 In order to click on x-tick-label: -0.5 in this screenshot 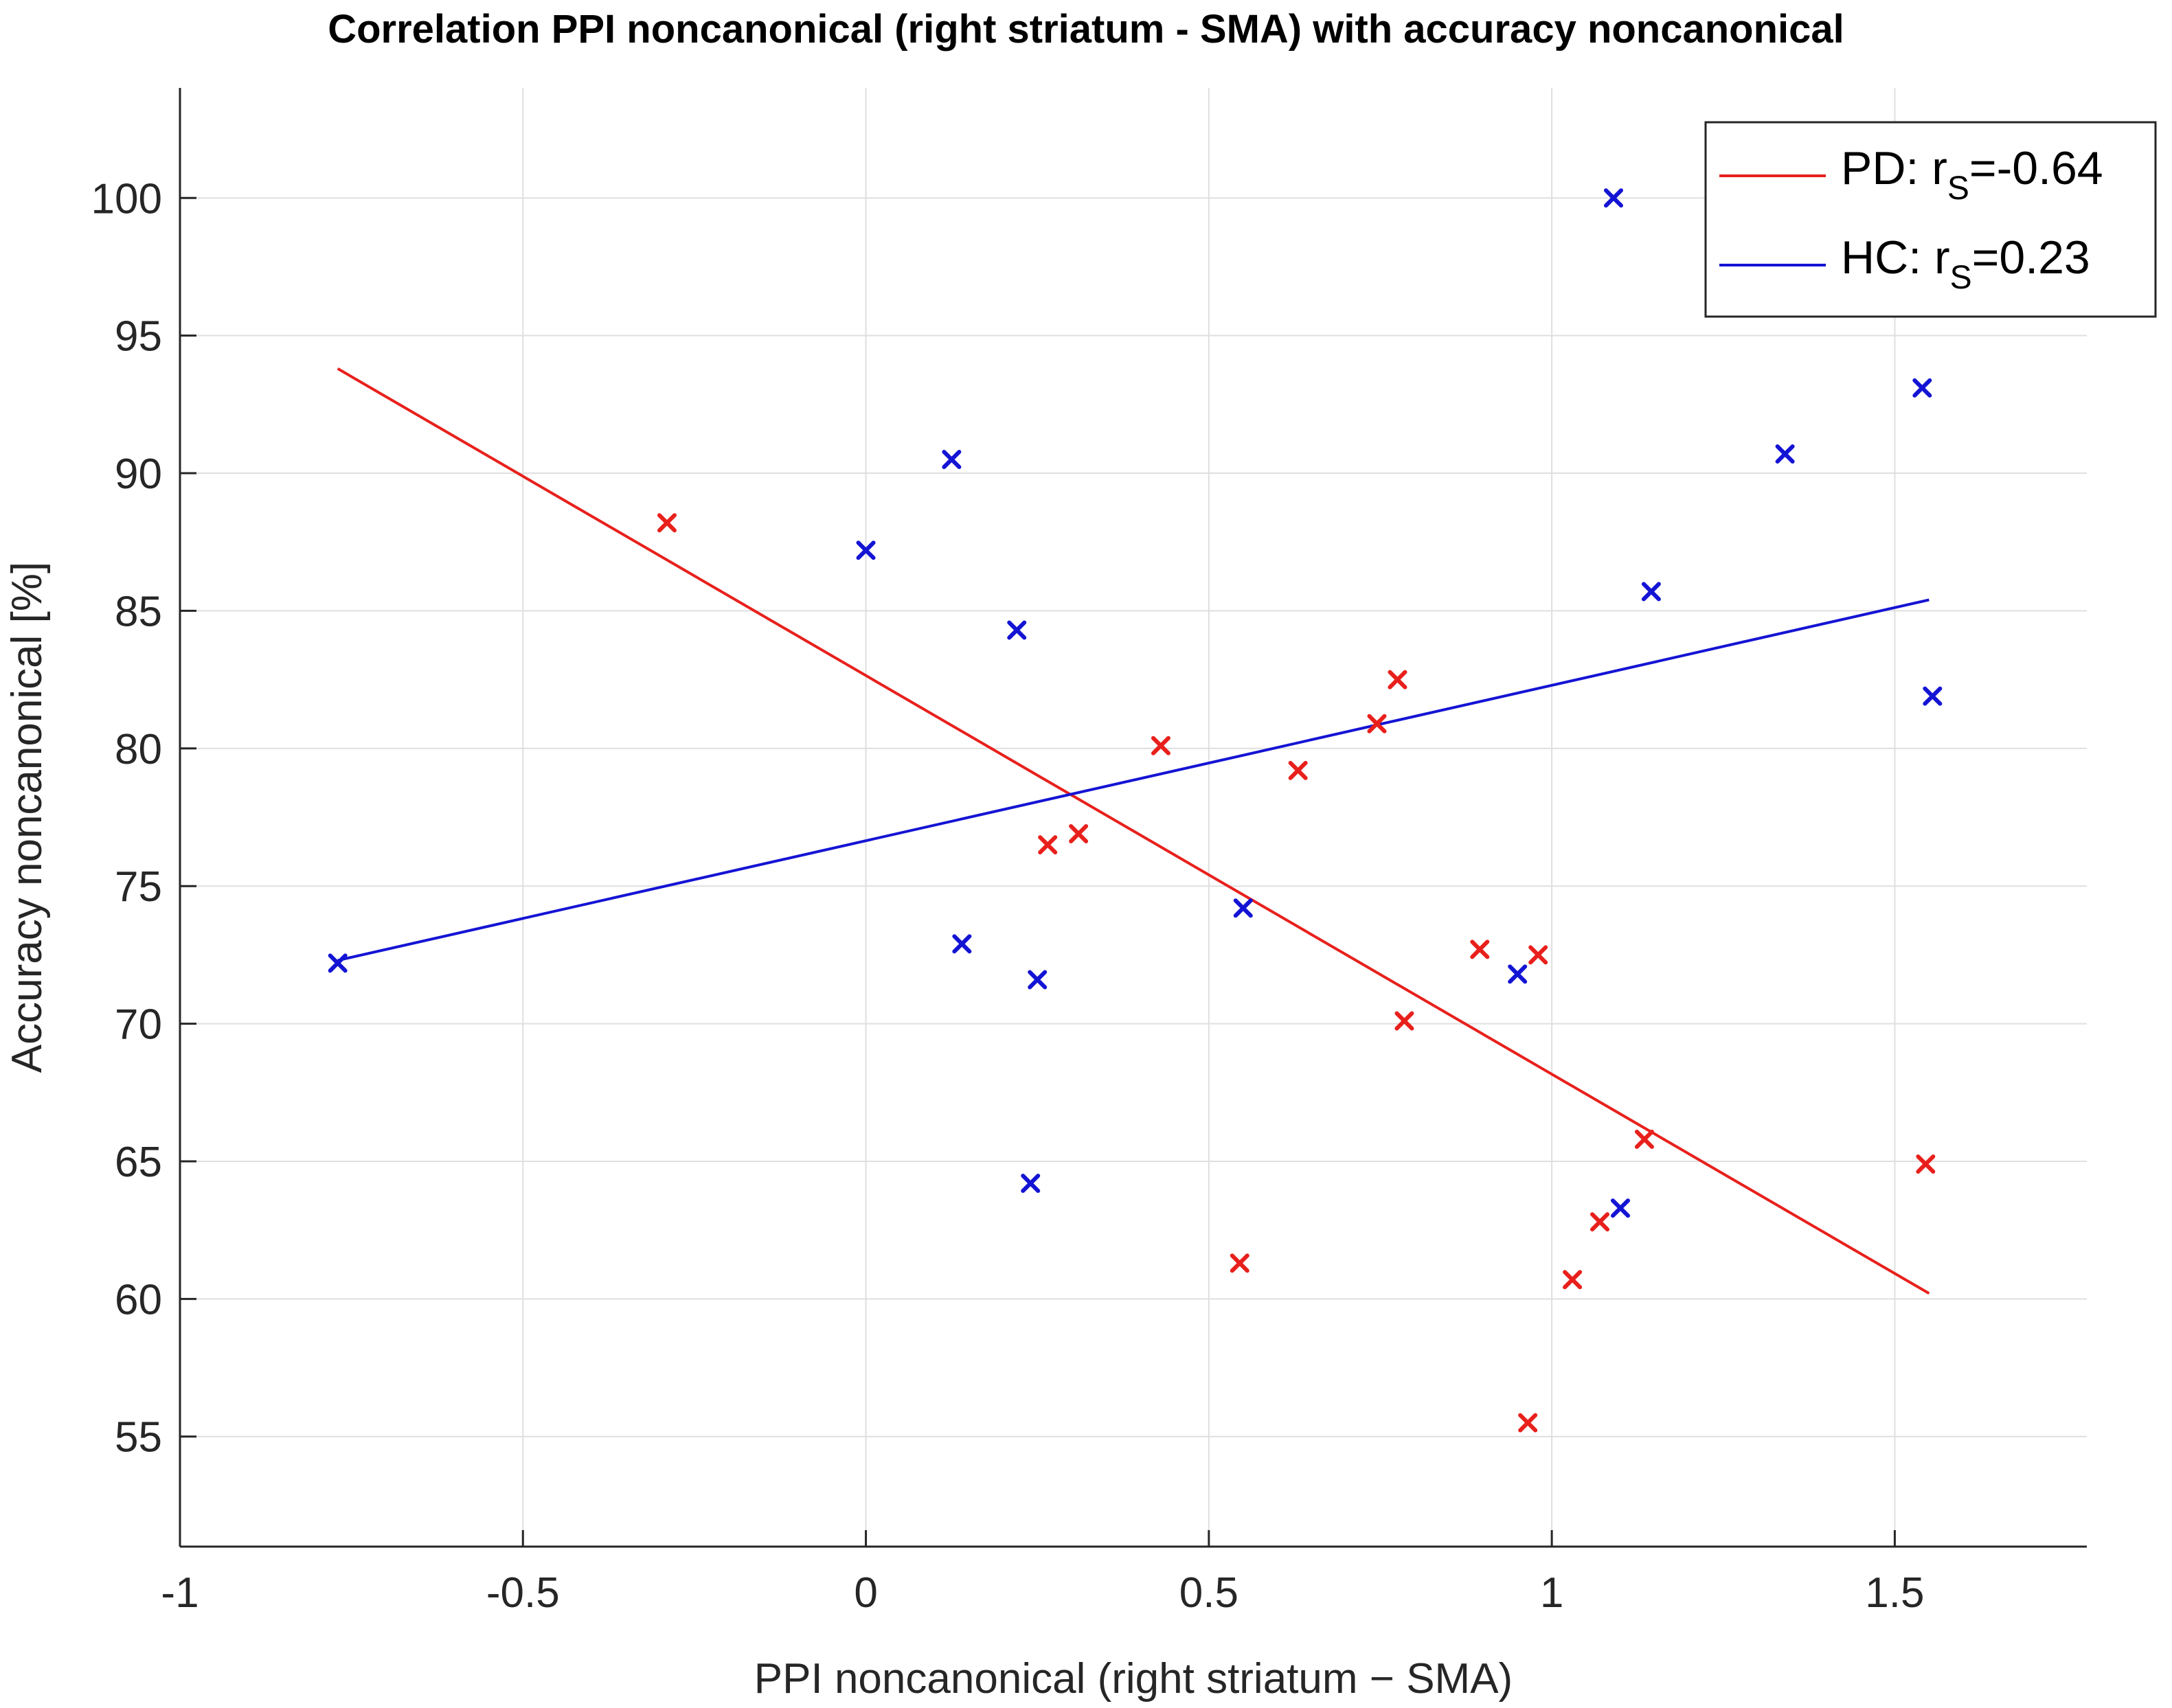, I will do `click(523, 1593)`.